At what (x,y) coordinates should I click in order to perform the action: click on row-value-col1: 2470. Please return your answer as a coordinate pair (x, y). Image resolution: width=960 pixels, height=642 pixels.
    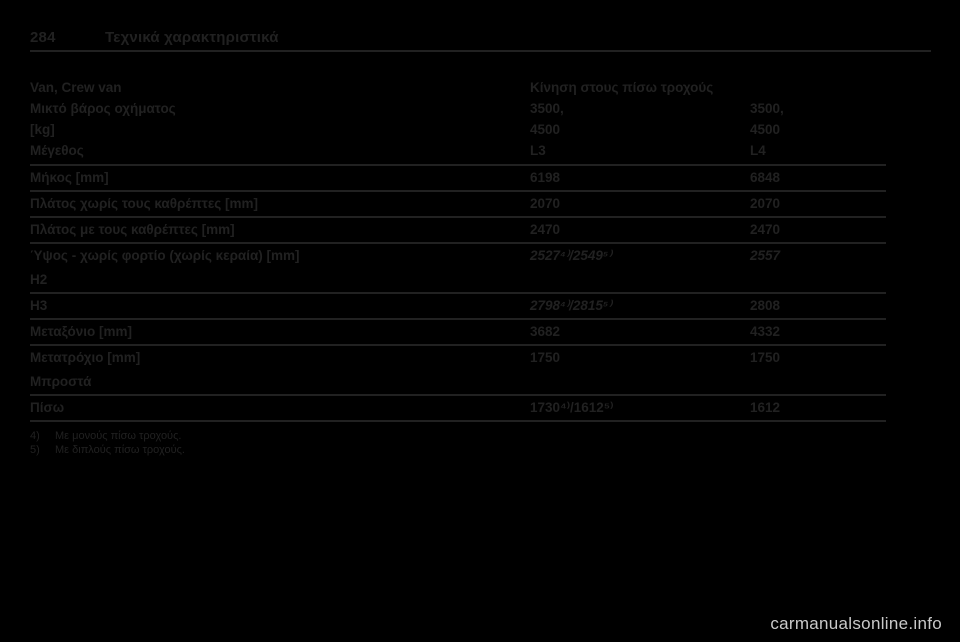
    Looking at the image, I should click on (545, 229).